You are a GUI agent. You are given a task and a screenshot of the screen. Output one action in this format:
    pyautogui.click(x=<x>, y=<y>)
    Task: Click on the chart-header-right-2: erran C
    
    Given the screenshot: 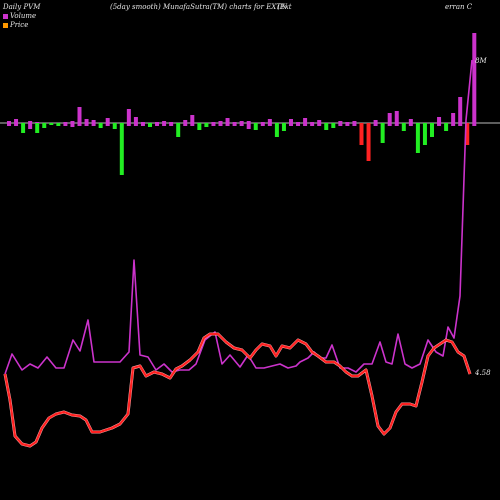 What is the action you would take?
    pyautogui.click(x=459, y=7)
    